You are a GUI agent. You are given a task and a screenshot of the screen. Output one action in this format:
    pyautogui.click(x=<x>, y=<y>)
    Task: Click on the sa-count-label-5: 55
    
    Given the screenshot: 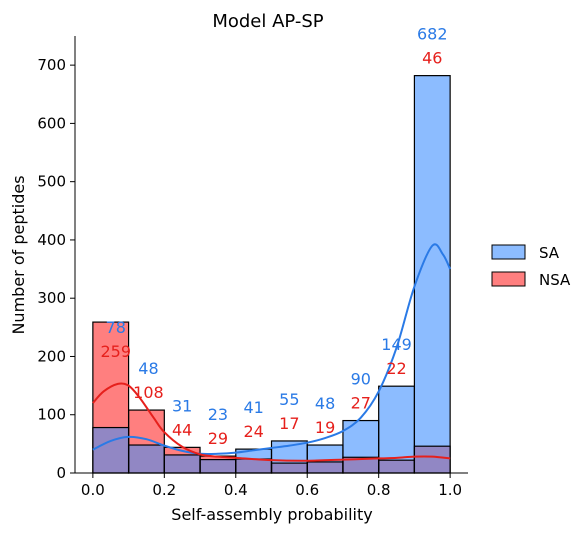 What is the action you would take?
    pyautogui.click(x=289, y=399)
    